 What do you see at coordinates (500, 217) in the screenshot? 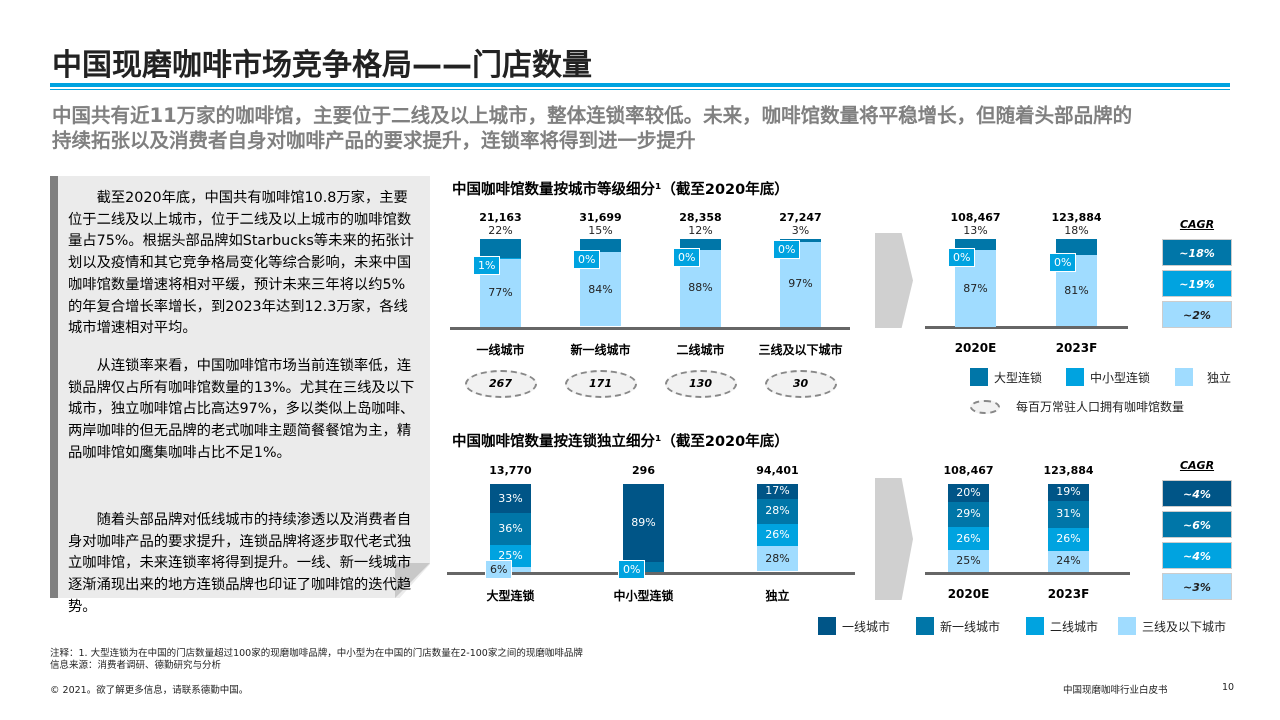
I see `bar-total: 21,163` at bounding box center [500, 217].